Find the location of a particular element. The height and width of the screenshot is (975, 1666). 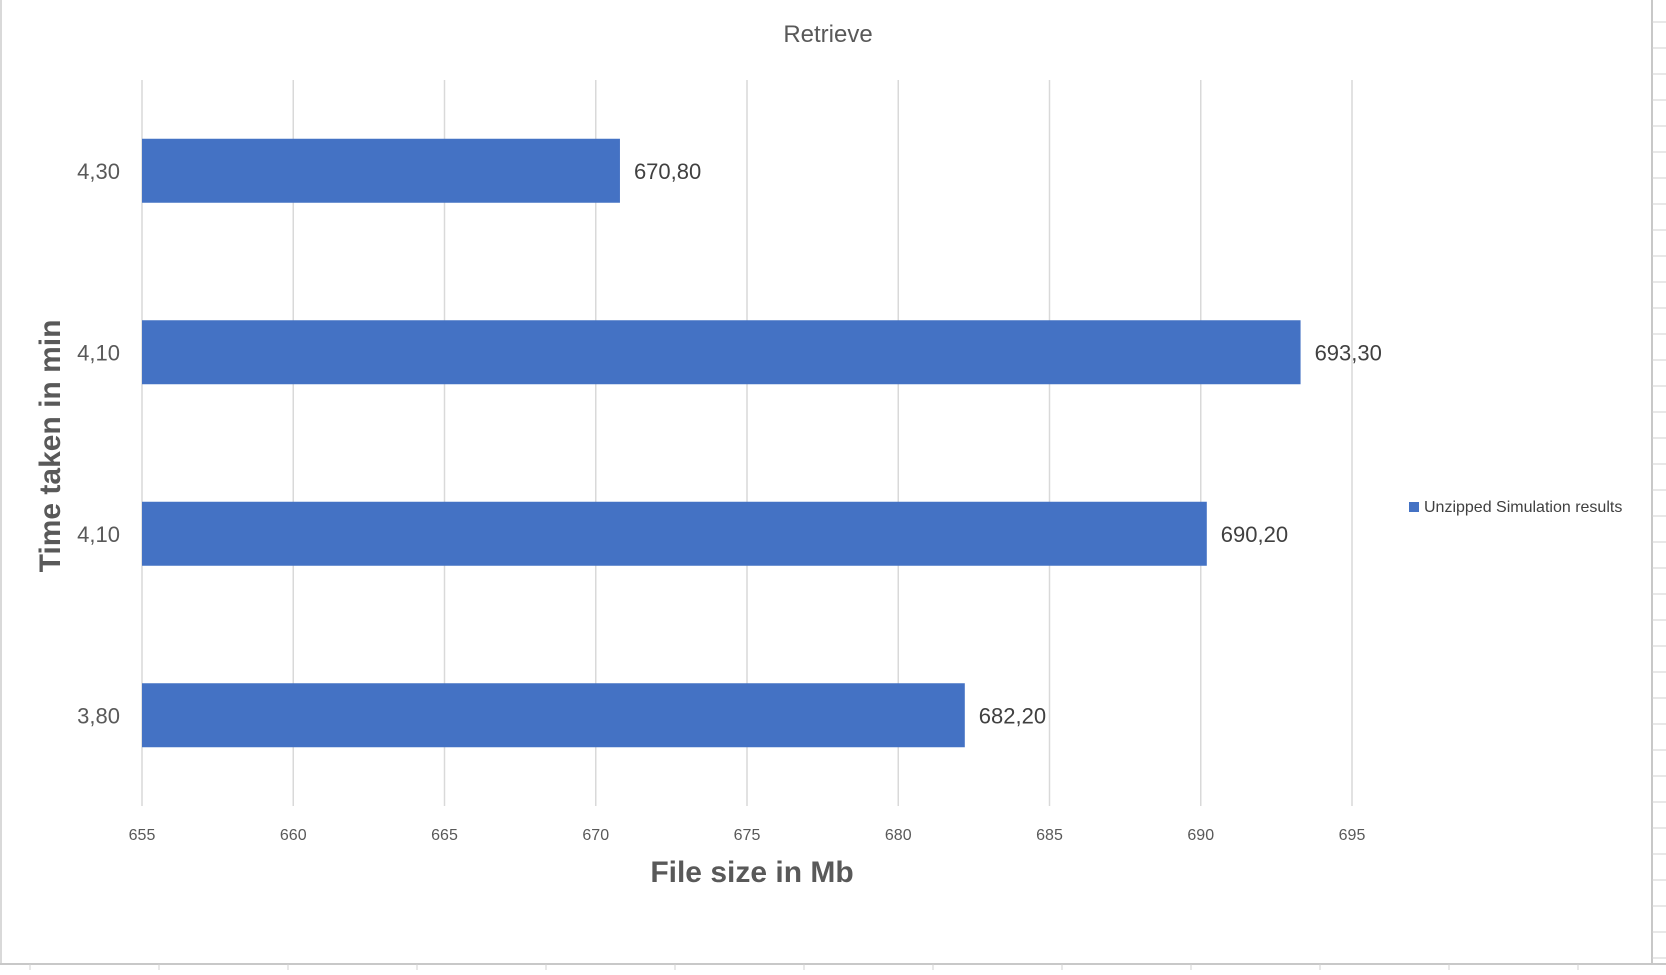

legend-swatch is located at coordinates (1414, 507).